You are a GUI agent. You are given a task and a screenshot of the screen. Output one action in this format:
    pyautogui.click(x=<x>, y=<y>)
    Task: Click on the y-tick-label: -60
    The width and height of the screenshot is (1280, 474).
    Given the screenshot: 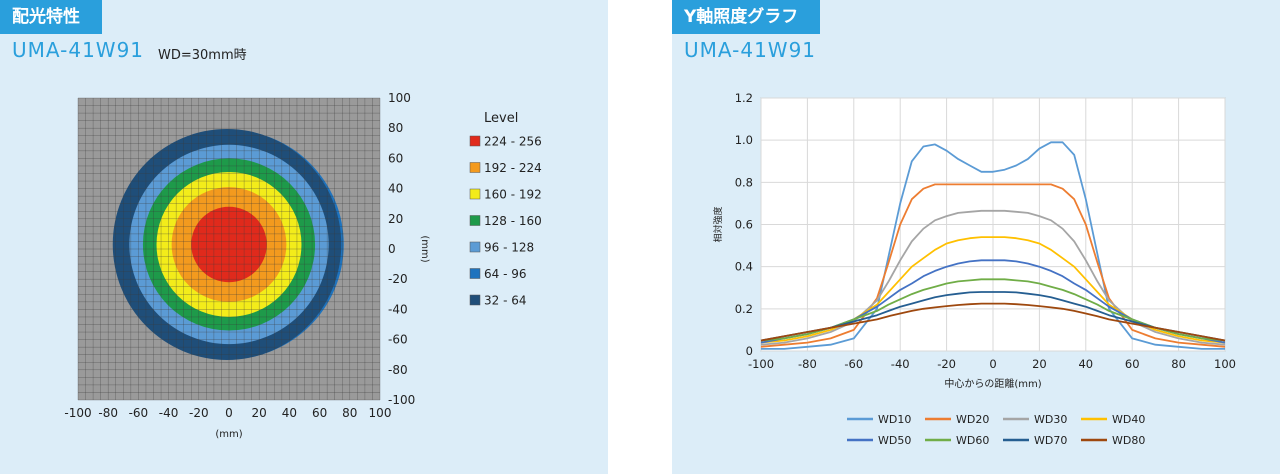 What is the action you would take?
    pyautogui.click(x=398, y=340)
    